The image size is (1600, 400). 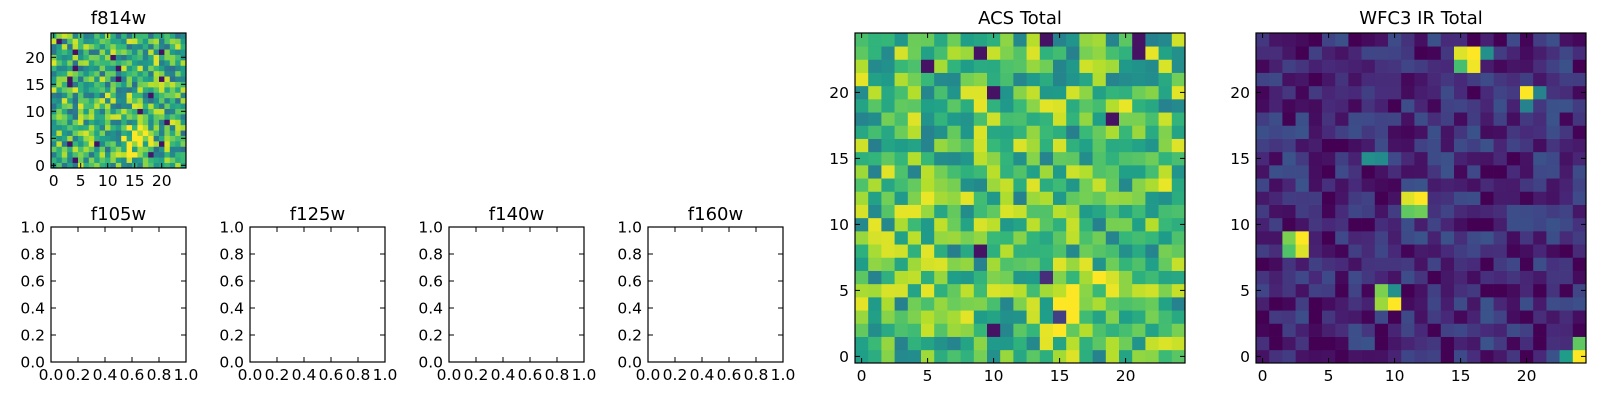 I want to click on panel-title: f814w, so click(x=118, y=18).